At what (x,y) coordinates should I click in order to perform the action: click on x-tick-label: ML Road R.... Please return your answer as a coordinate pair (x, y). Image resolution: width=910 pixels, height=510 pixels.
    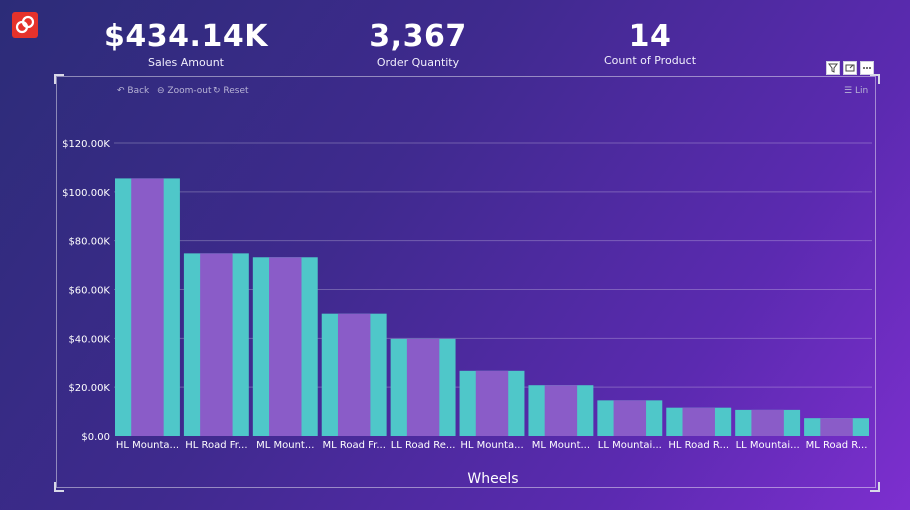
    Looking at the image, I should click on (837, 445).